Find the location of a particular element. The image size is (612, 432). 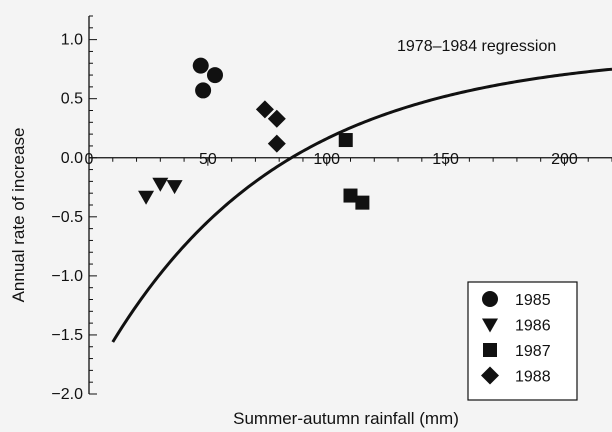

y-axis-label: Annual rate of increase is located at coordinates (18, 215).